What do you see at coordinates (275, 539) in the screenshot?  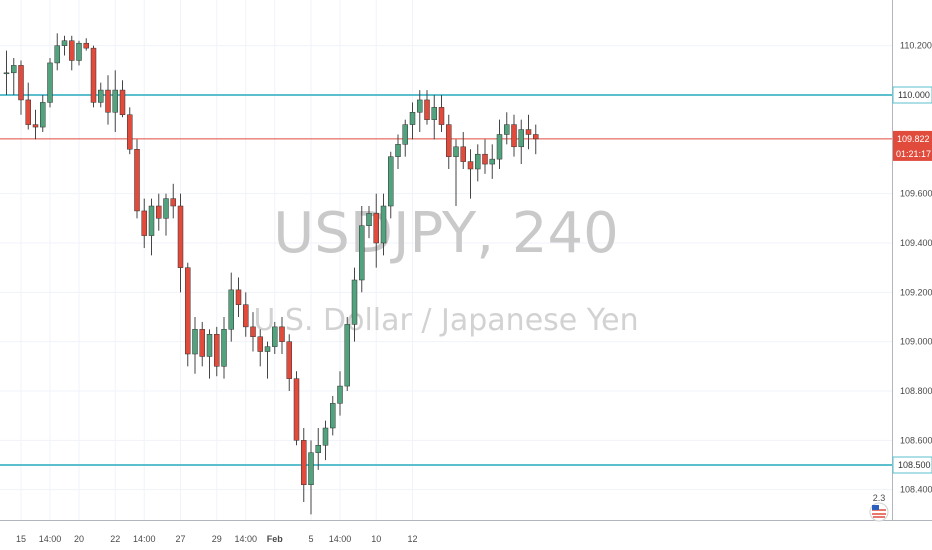 I see `time-tick-label: Feb` at bounding box center [275, 539].